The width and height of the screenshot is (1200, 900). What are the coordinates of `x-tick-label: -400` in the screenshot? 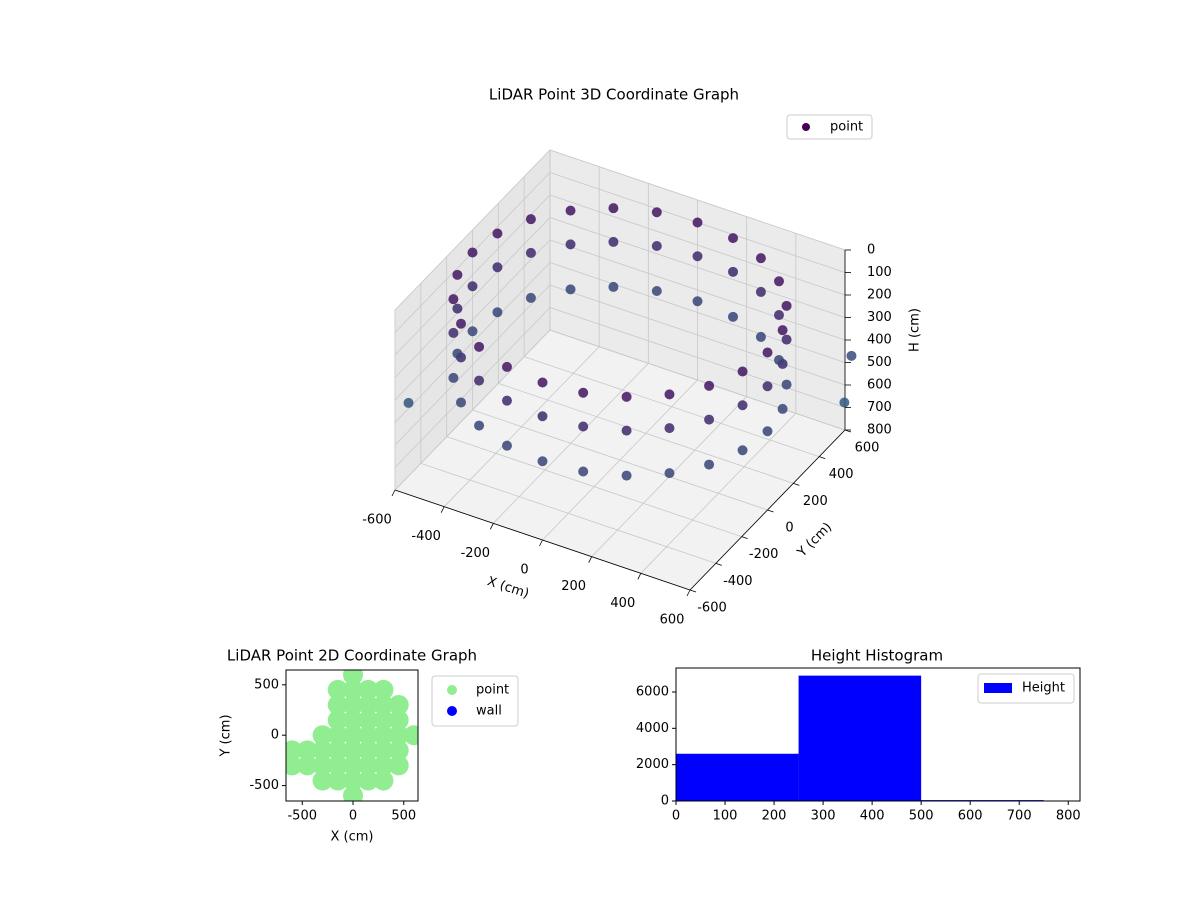 It's located at (426, 536).